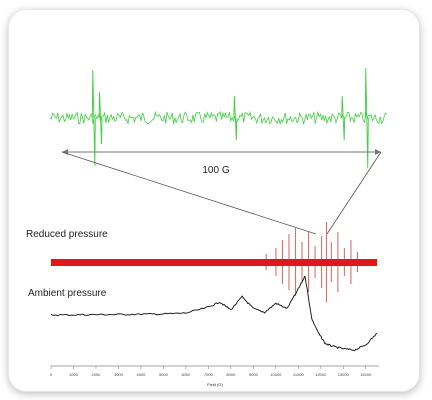 The image size is (432, 400). Describe the element at coordinates (214, 314) in the screenshot. I see `ambient-pressure-trace` at that location.